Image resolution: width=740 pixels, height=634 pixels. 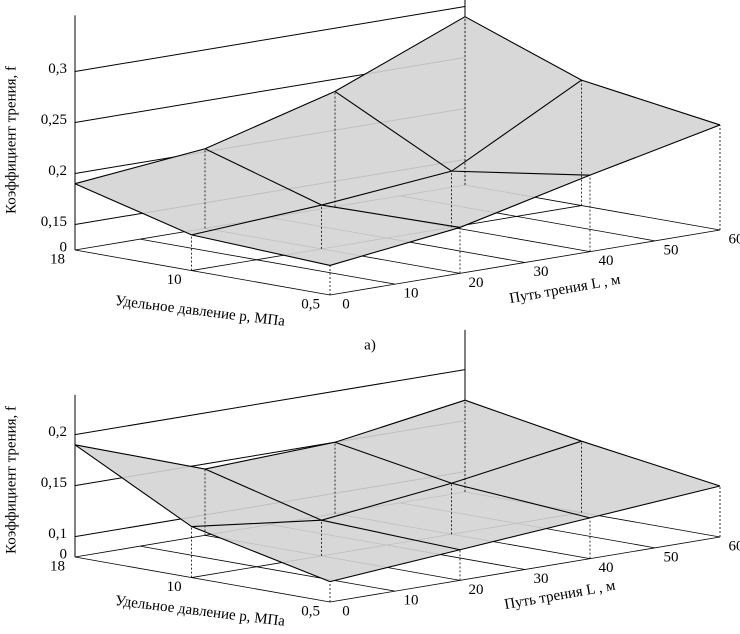 I want to click on z-tick-label: 0,1, so click(x=57, y=534).